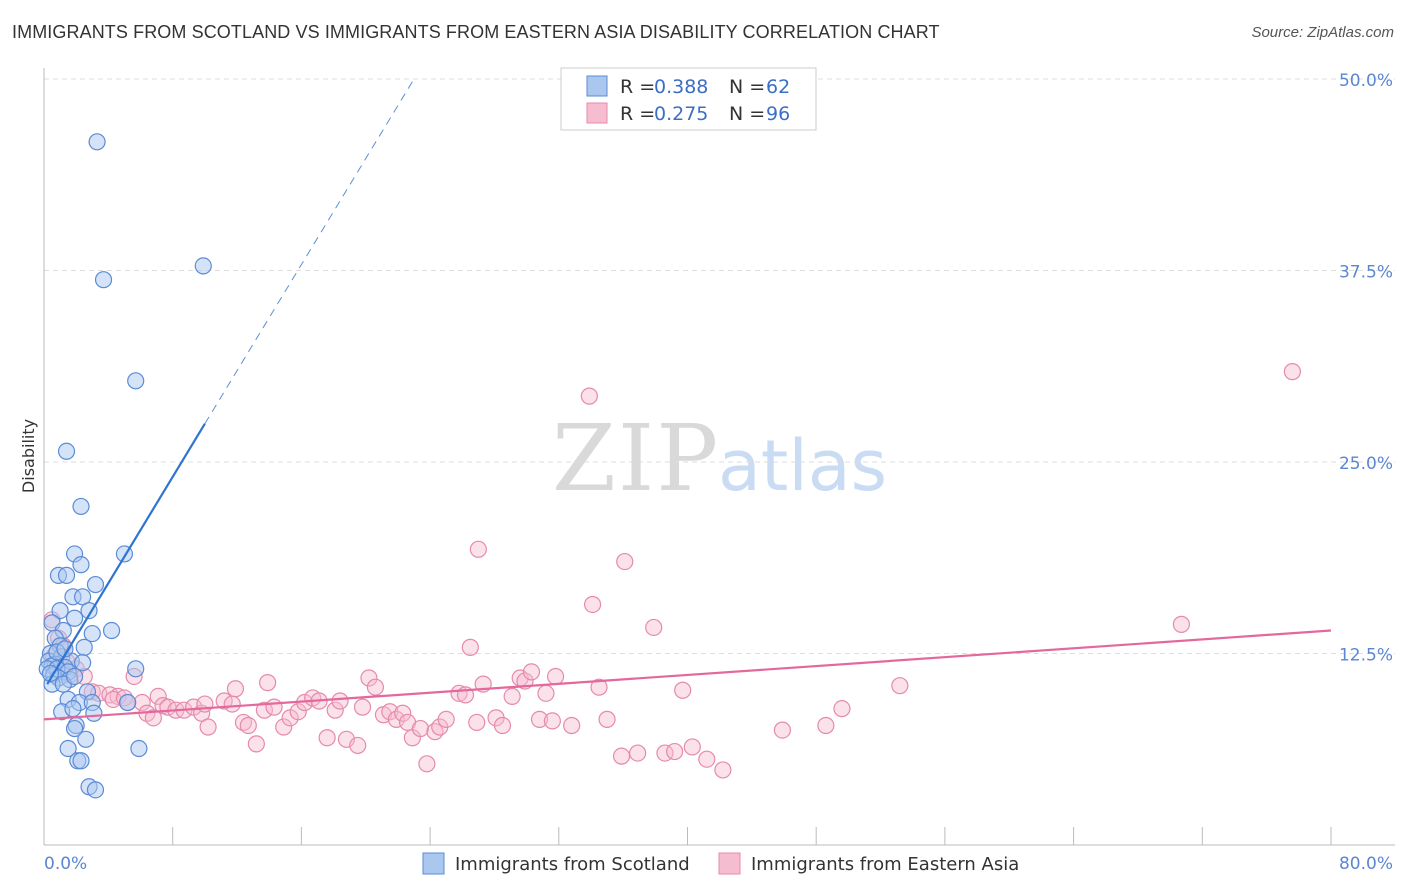  I want to click on legend-swatch-eastern-asia, so click(597, 113).